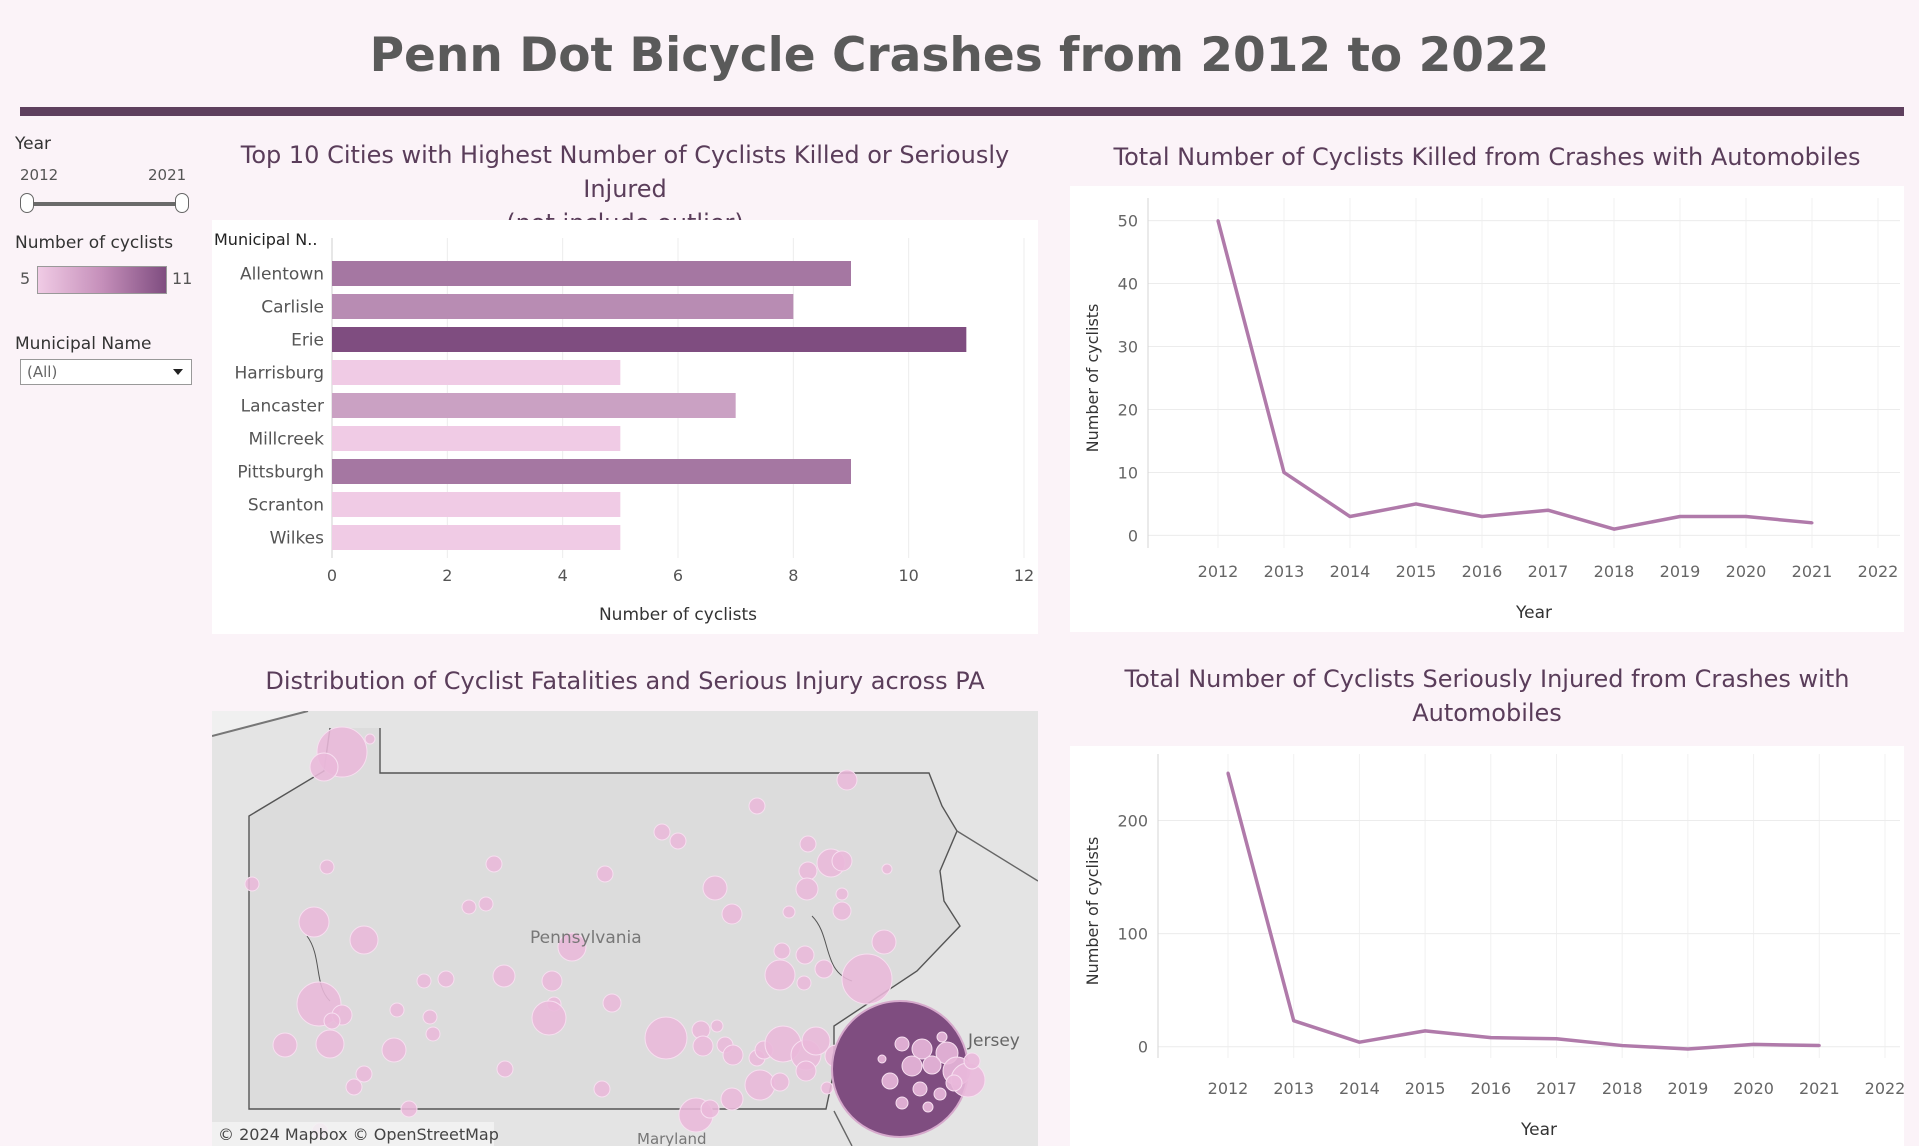 This screenshot has height=1146, width=1919. Describe the element at coordinates (106, 372) in the screenshot. I see `municipal-dropdown: (All)` at that location.